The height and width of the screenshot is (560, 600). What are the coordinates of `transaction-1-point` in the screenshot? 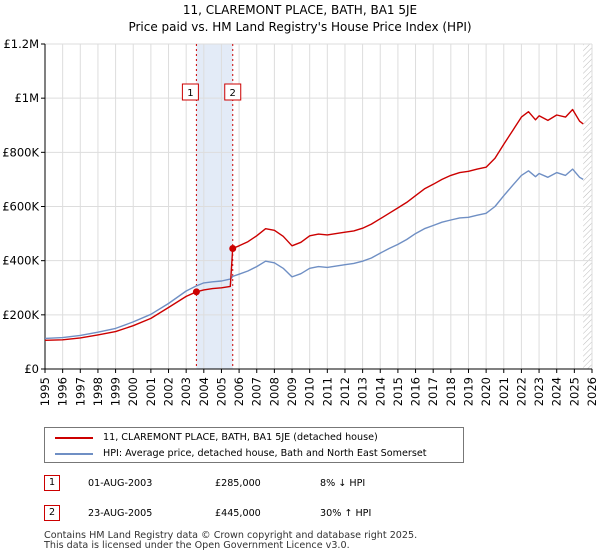 It's located at (196, 292).